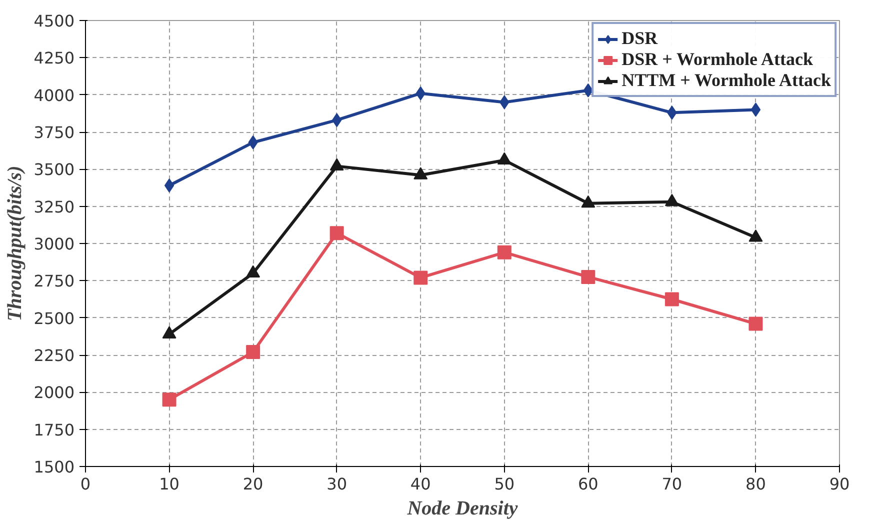 This screenshot has width=869, height=522. Describe the element at coordinates (462, 509) in the screenshot. I see `x-axis-title: Node Density` at that location.